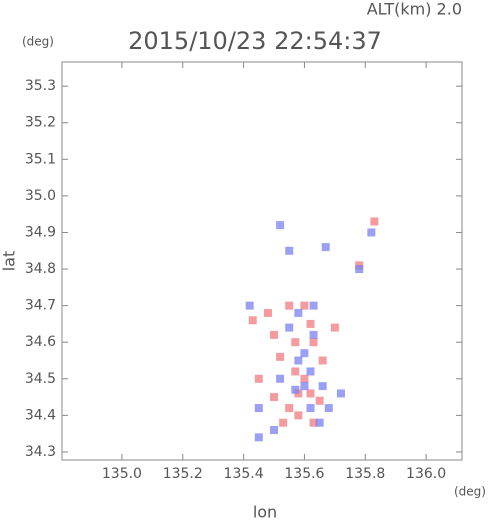 Image resolution: width=491 pixels, height=525 pixels. What do you see at coordinates (40, 379) in the screenshot?
I see `y-tick-label: 34.5` at bounding box center [40, 379].